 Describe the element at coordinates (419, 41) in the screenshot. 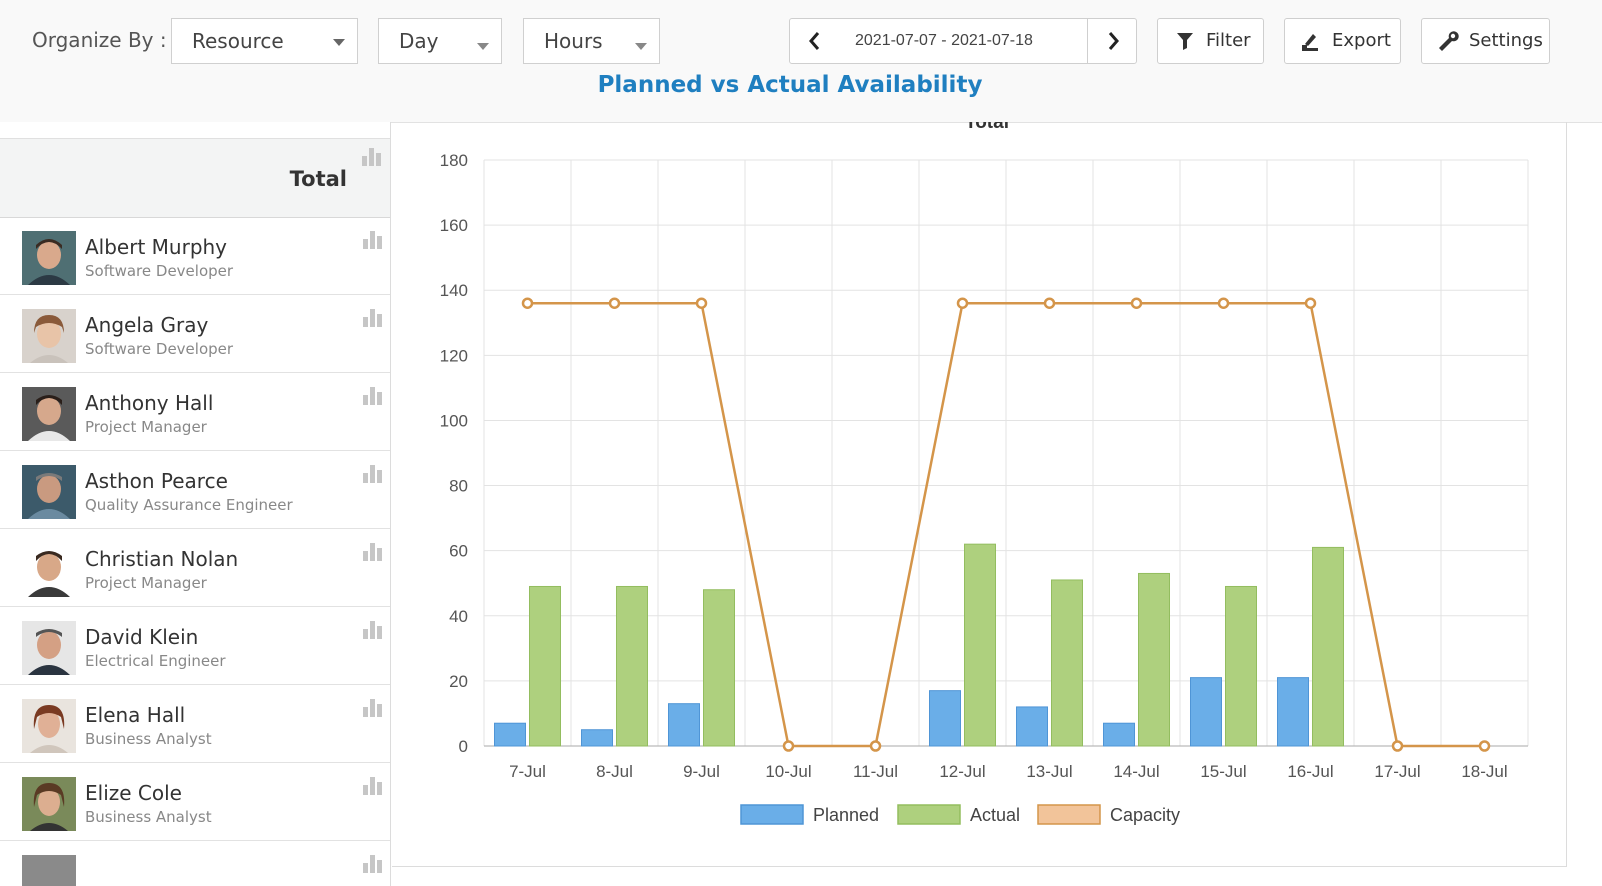

I see `period-value: Day` at that location.